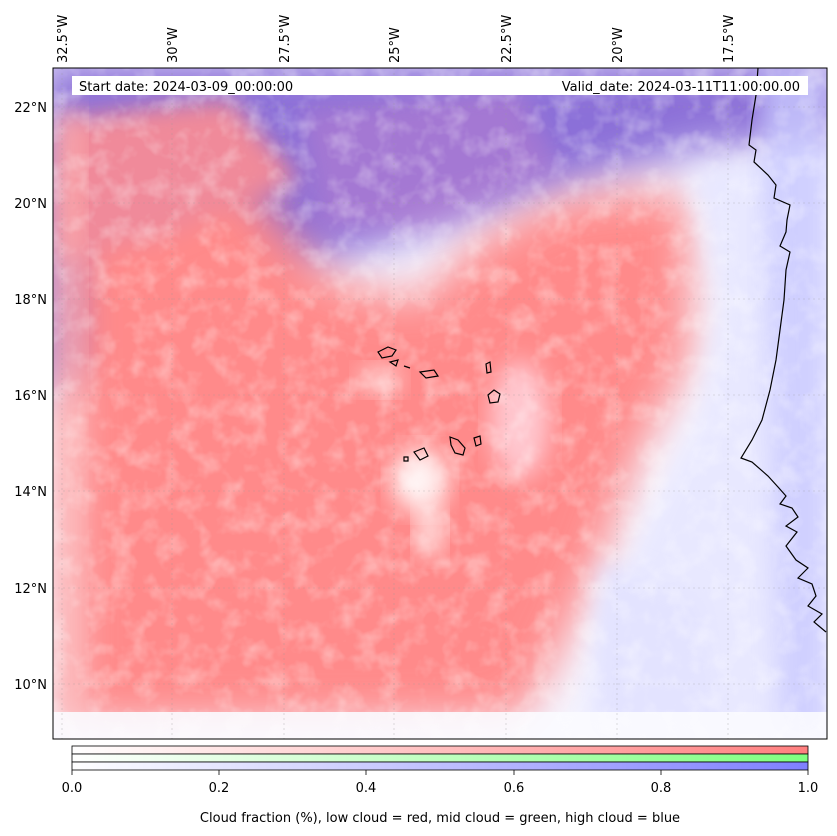 Image resolution: width=837 pixels, height=836 pixels. I want to click on lat-label: 14°N, so click(30, 492).